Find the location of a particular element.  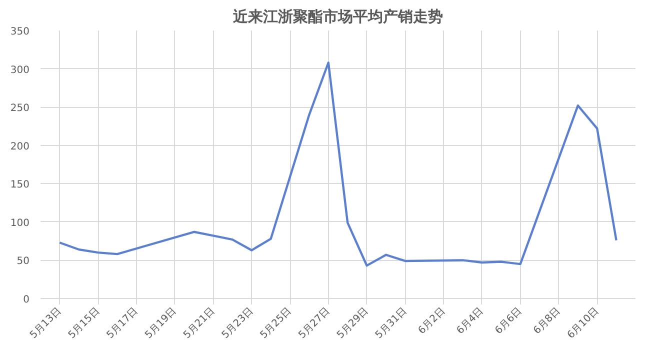

y-tick-label: 150 is located at coordinates (20, 185).